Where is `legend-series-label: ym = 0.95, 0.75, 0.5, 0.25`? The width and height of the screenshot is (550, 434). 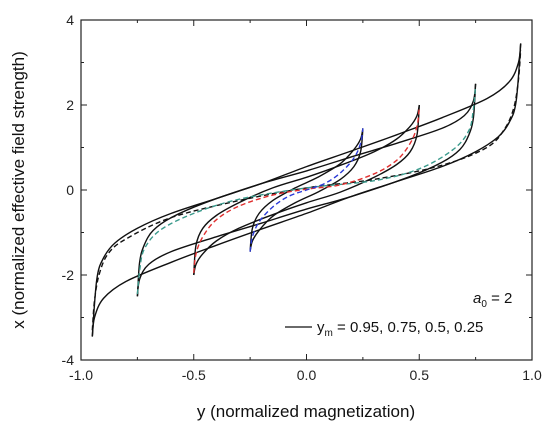 legend-series-label: ym = 0.95, 0.75, 0.5, 0.25 is located at coordinates (400, 329).